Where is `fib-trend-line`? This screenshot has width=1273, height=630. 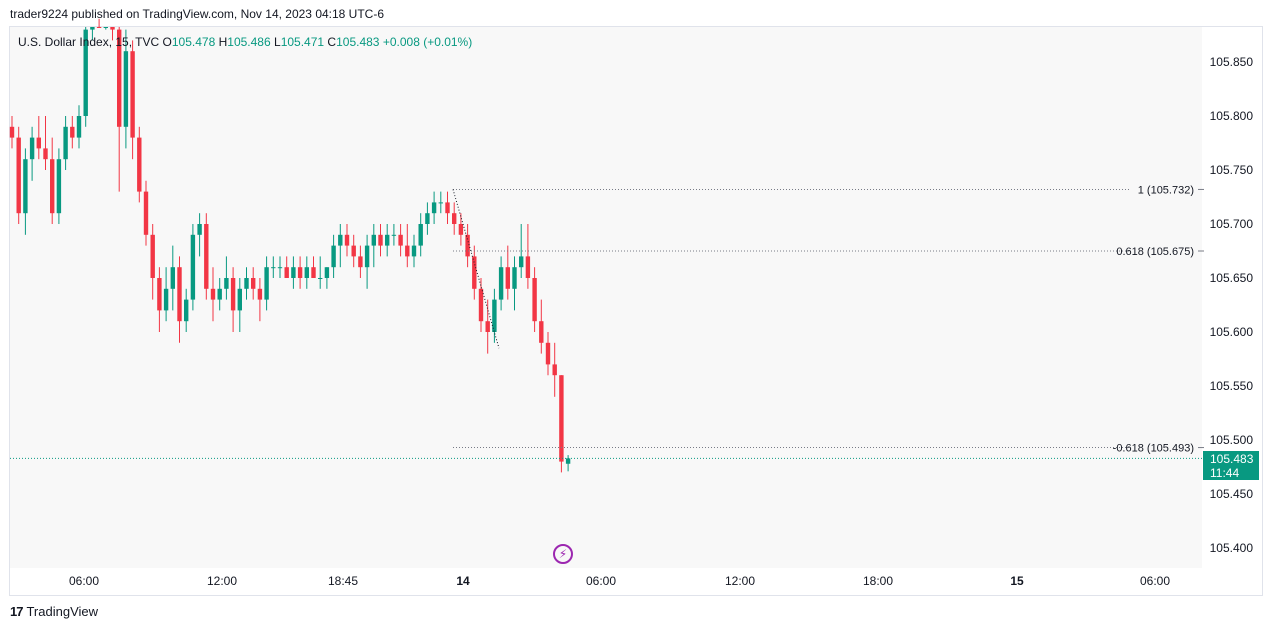 fib-trend-line is located at coordinates (476, 269).